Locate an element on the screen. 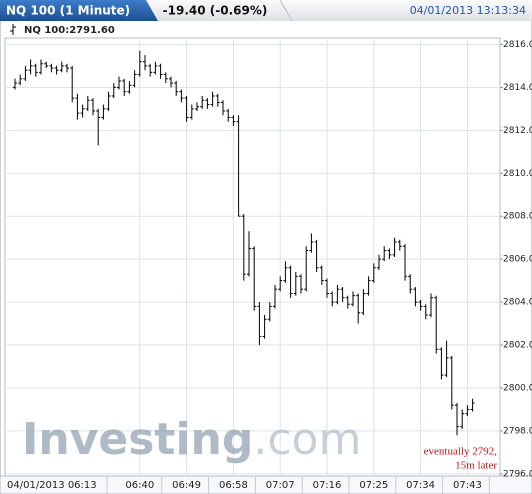  y-tick-label: 2796.00 is located at coordinates (517, 474).